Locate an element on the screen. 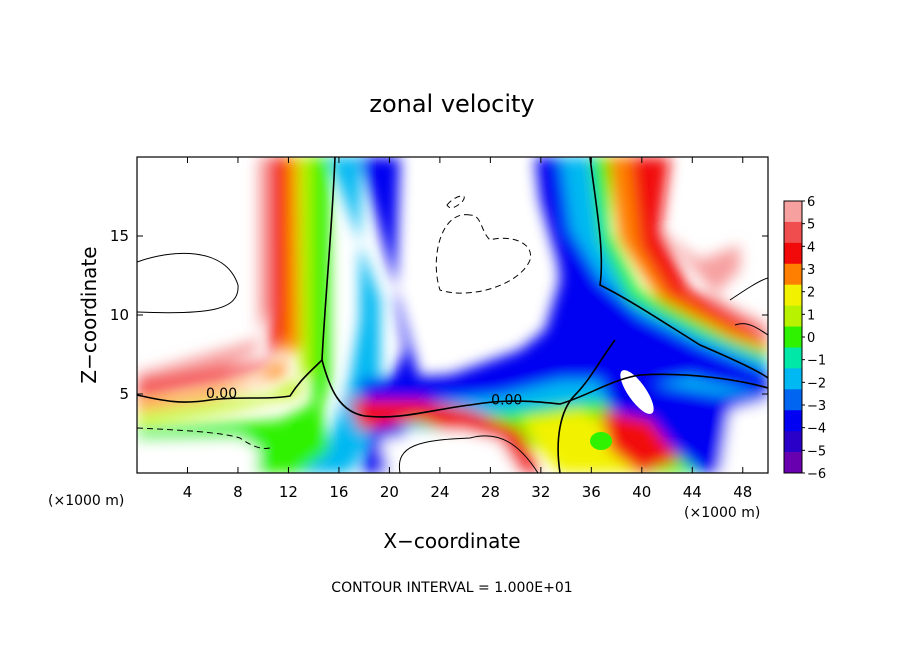 Image resolution: width=904 pixels, height=654 pixels. contour-thin-right-b is located at coordinates (751, 329).